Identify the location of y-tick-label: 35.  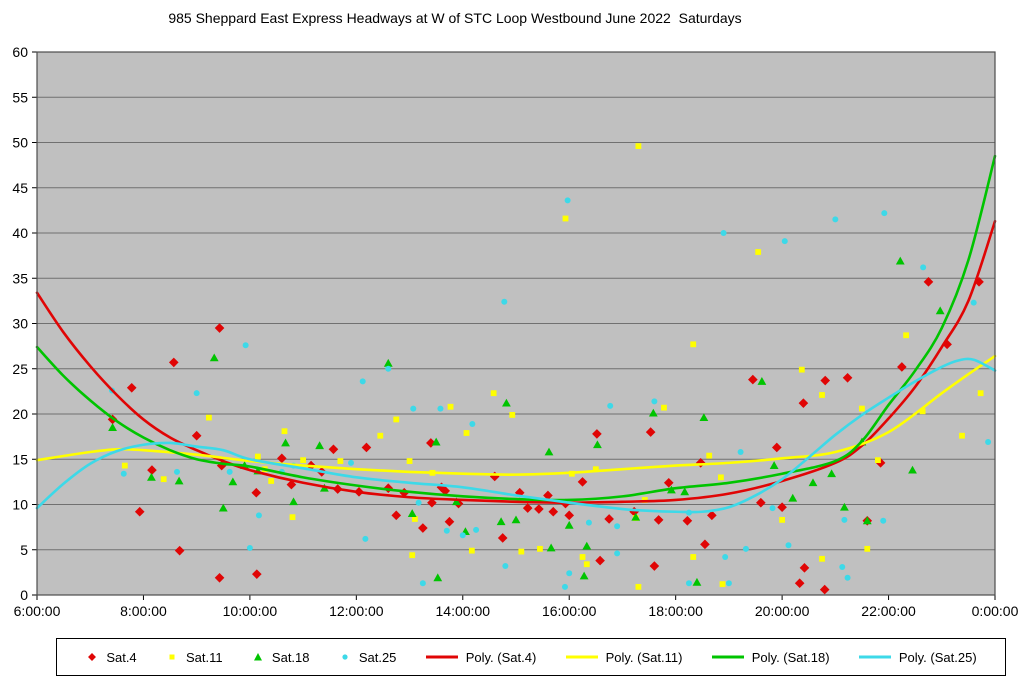
(20, 278).